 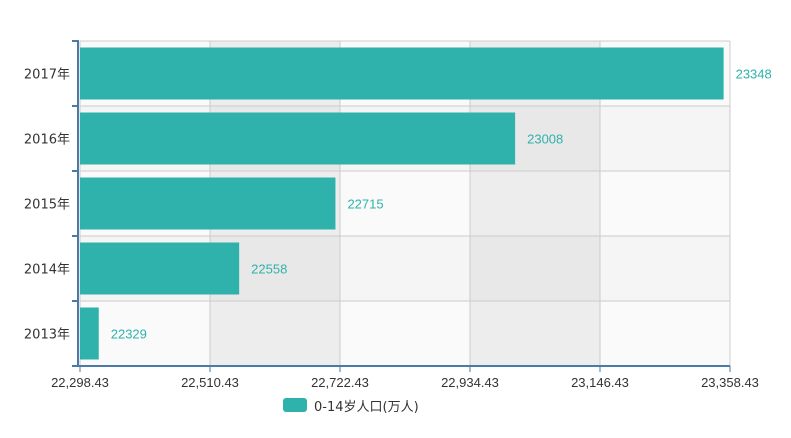 I want to click on y-tick-label: 2015年, so click(x=47, y=205).